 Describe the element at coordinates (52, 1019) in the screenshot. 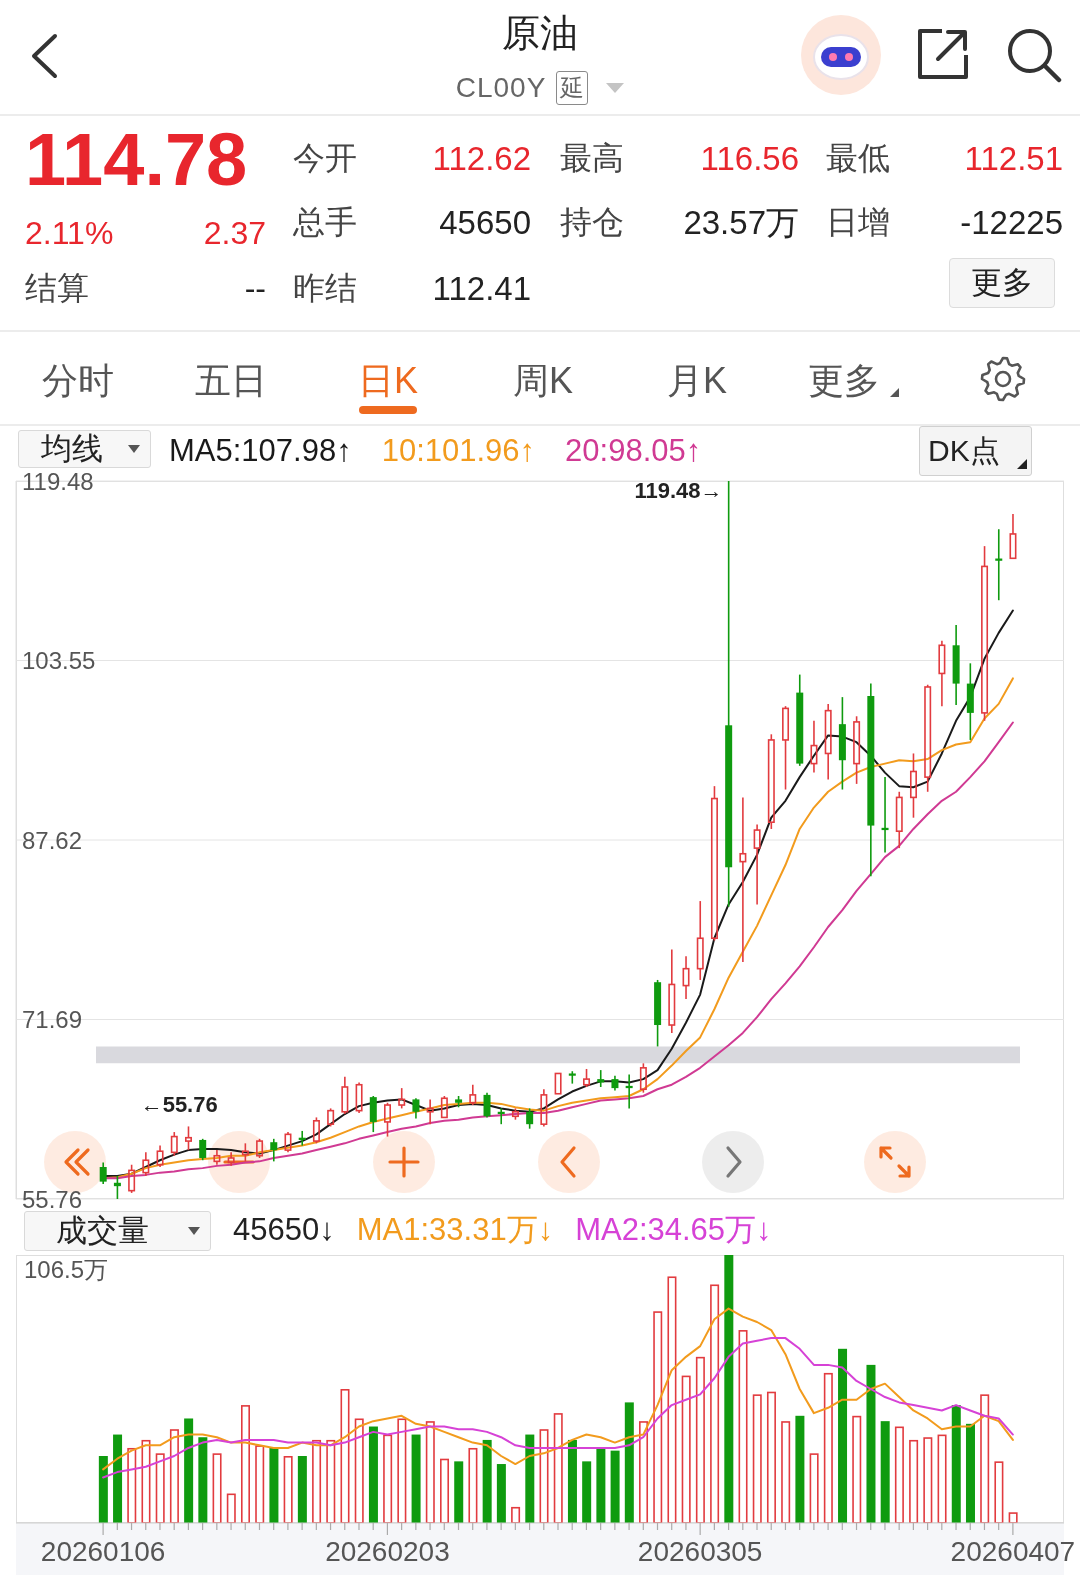

I see `y-tick-label: 71.69` at that location.